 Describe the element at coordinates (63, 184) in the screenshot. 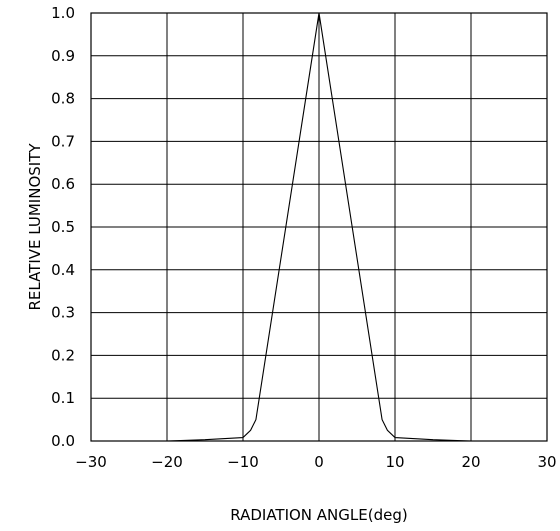

I see `y-tick-label: 0.6` at that location.